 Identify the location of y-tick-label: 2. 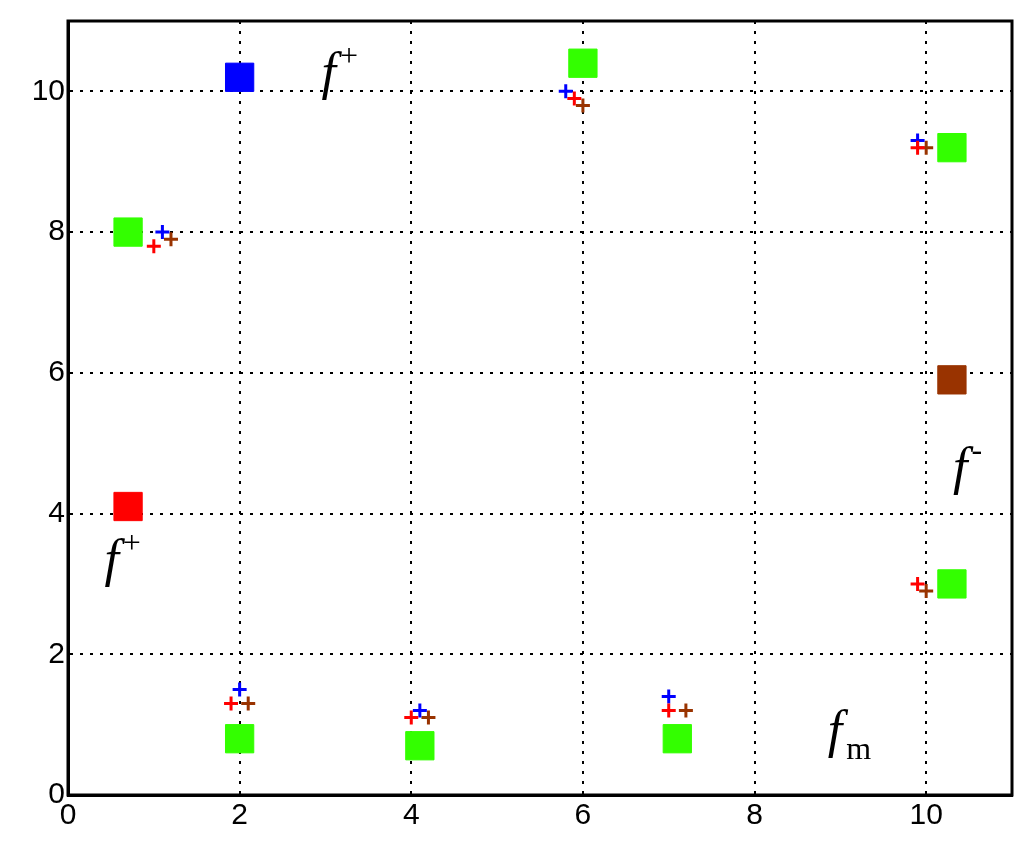
(56, 652).